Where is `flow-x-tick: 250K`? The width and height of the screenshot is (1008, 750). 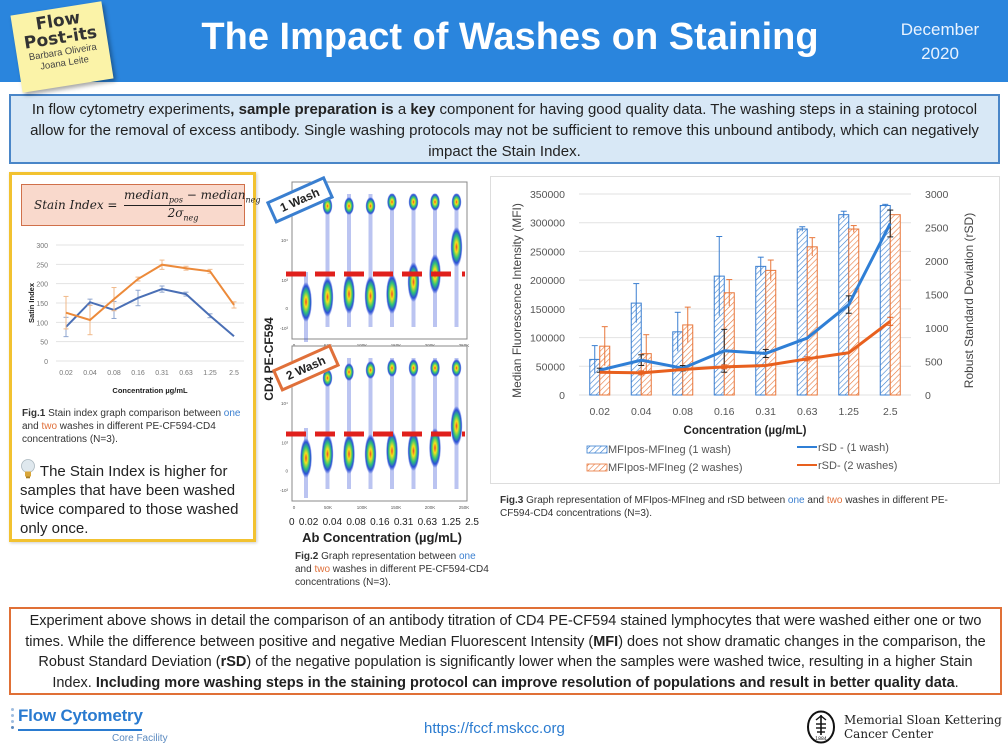 flow-x-tick: 250K is located at coordinates (464, 507).